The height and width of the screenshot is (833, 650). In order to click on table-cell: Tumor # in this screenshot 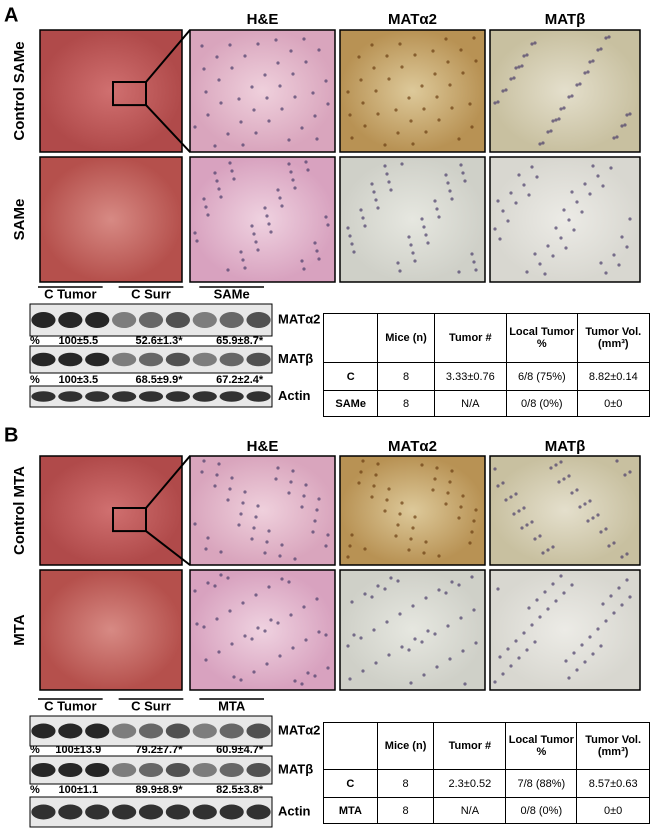, I will do `click(470, 338)`.